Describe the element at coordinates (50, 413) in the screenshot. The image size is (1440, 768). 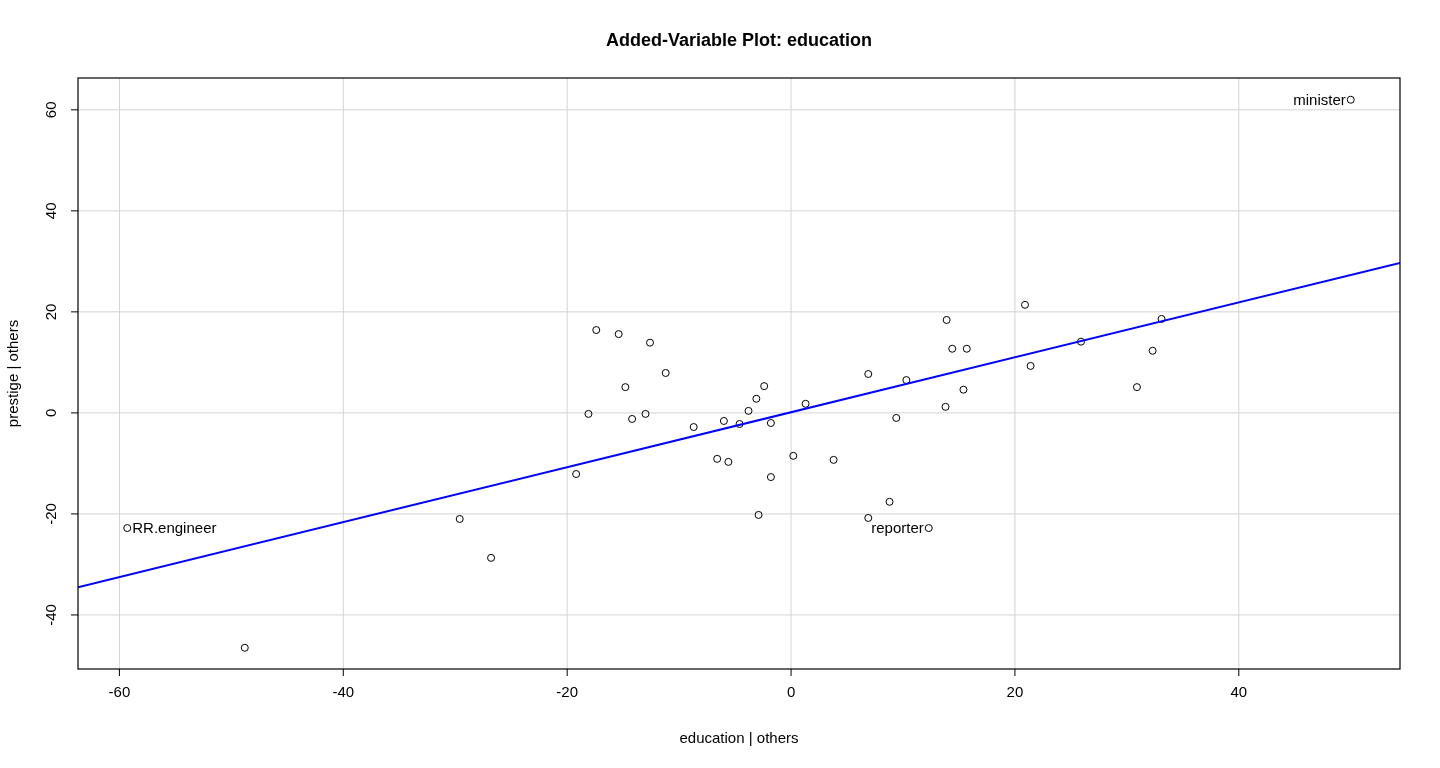
I see `y-tick-label: 0` at that location.